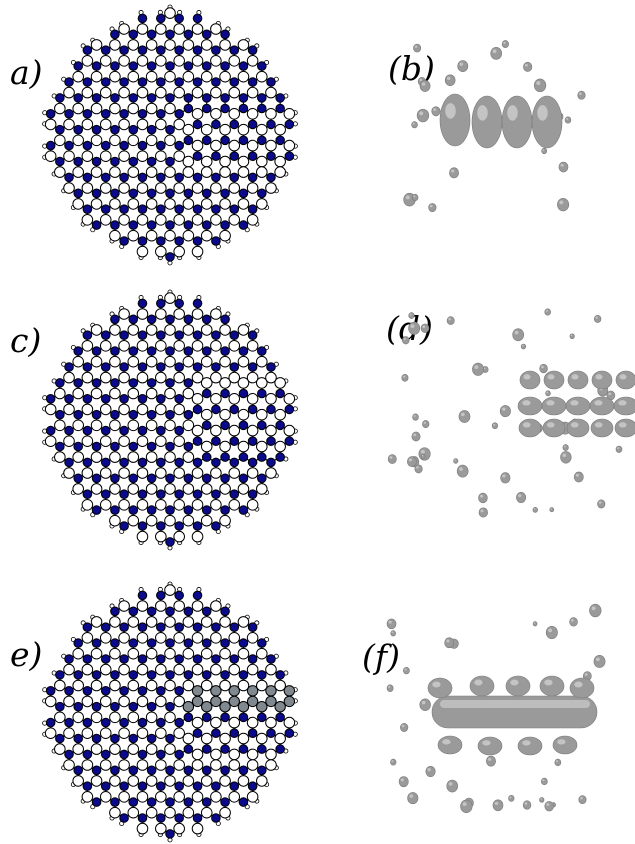 This screenshot has width=635, height=844. What do you see at coordinates (170, 712) in the screenshot?
I see `lattice-panel-e` at bounding box center [170, 712].